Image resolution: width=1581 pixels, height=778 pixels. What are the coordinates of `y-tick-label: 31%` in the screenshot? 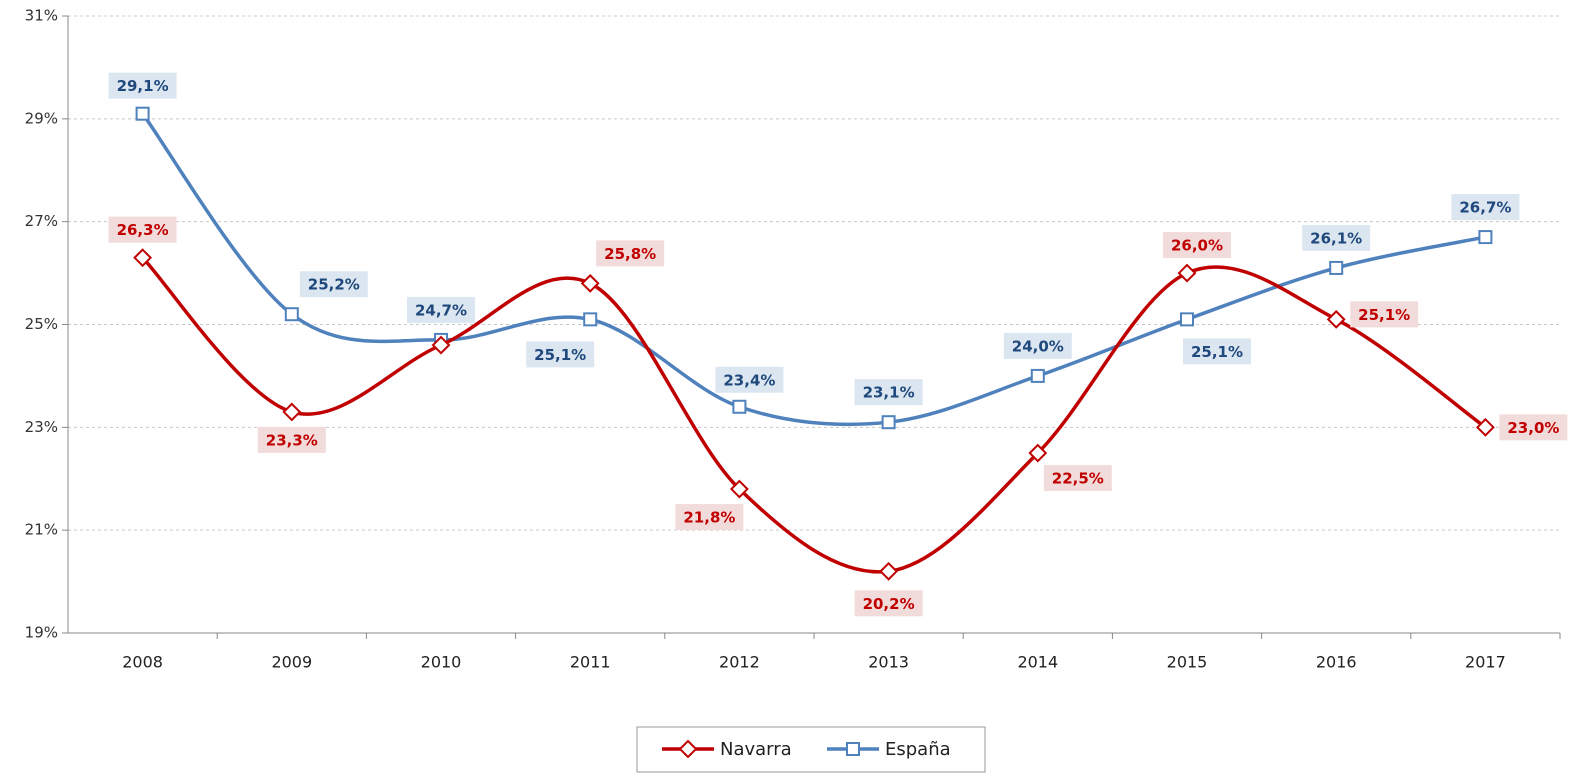 It's located at (41, 16).